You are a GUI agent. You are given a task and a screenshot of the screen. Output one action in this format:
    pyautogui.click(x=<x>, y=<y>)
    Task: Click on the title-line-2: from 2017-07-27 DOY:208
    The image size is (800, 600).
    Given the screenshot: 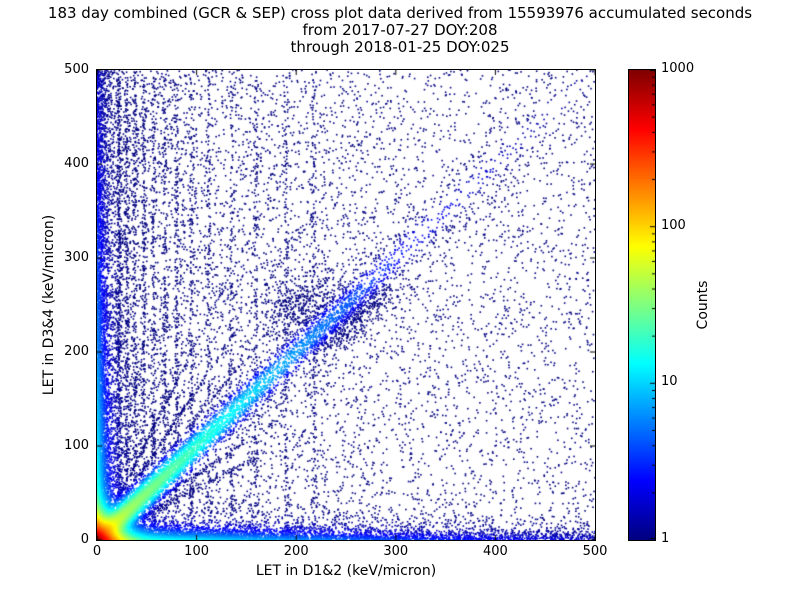 What is the action you would take?
    pyautogui.click(x=400, y=30)
    